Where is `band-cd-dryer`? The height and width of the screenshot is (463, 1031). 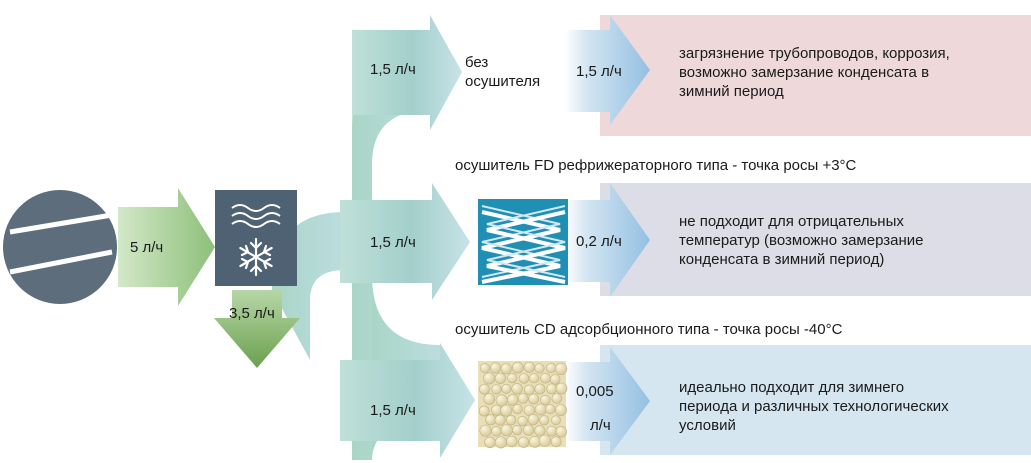 band-cd-dryer is located at coordinates (815, 400).